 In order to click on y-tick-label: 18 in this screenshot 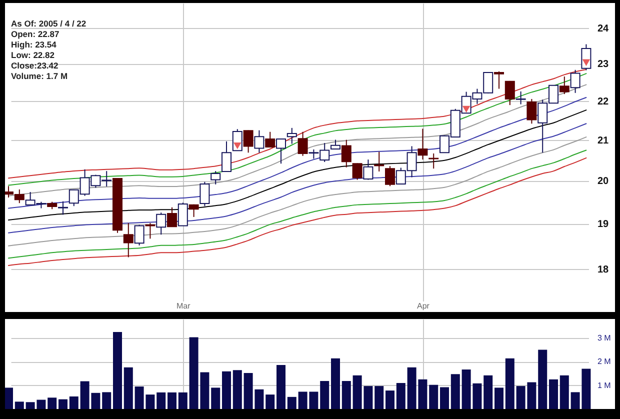, I will do `click(604, 270)`.